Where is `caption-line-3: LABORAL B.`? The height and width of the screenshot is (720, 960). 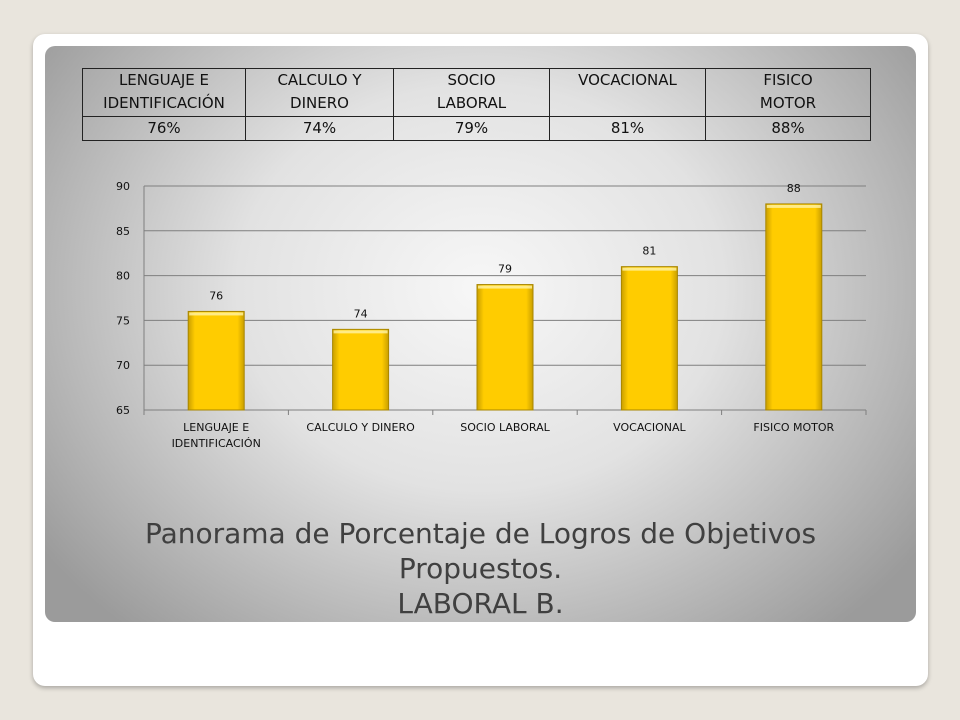
caption-line-3: LABORAL B. is located at coordinates (480, 603).